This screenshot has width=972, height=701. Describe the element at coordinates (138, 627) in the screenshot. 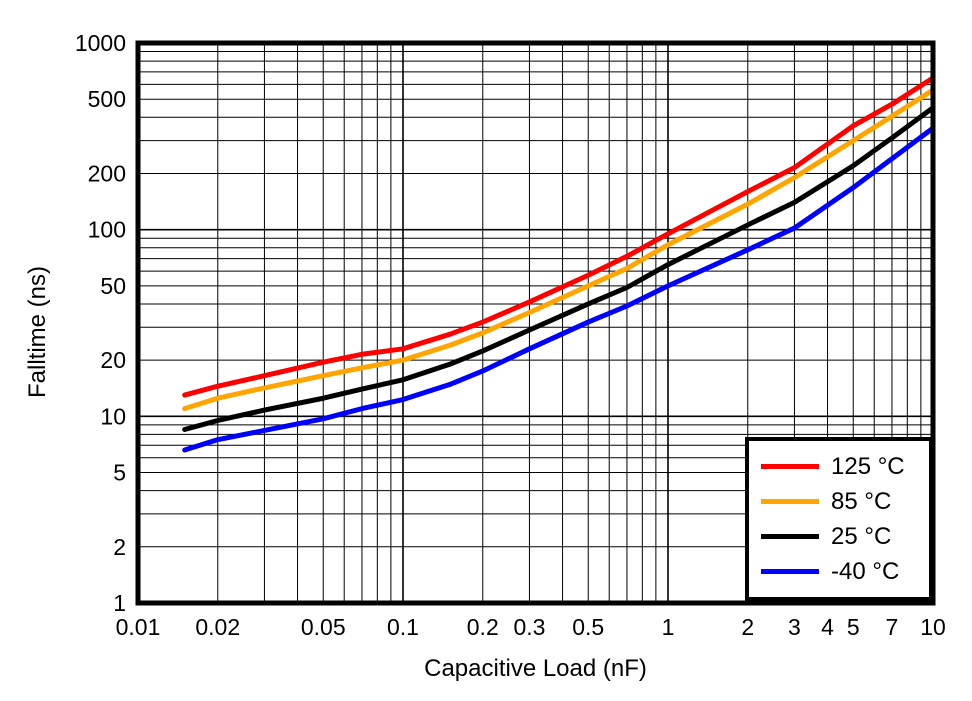

I see `x-tick-label: 0.01` at that location.